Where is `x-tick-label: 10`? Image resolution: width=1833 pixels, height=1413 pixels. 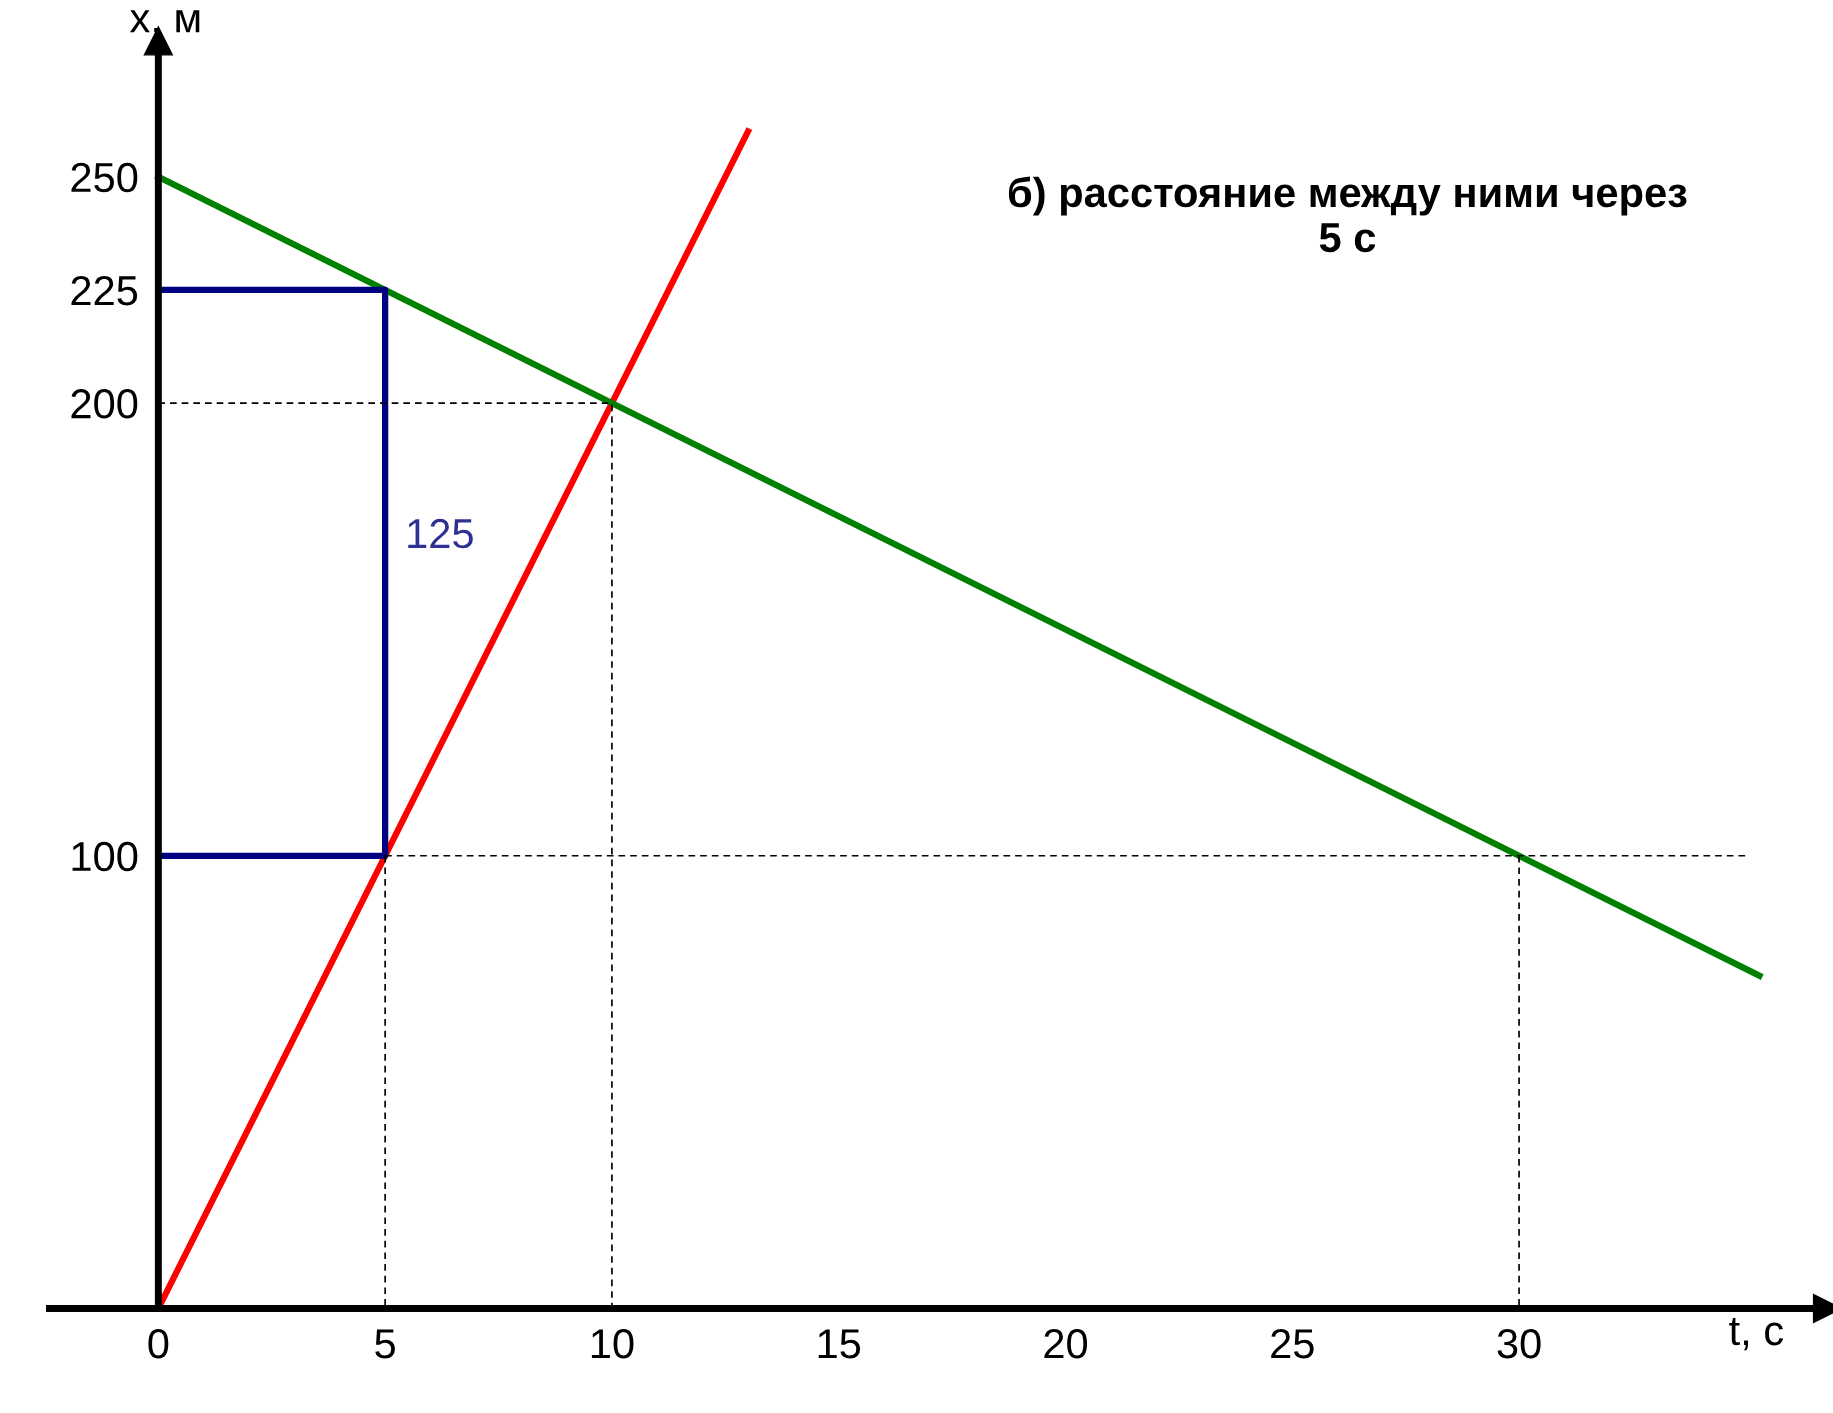 x-tick-label: 10 is located at coordinates (612, 1343).